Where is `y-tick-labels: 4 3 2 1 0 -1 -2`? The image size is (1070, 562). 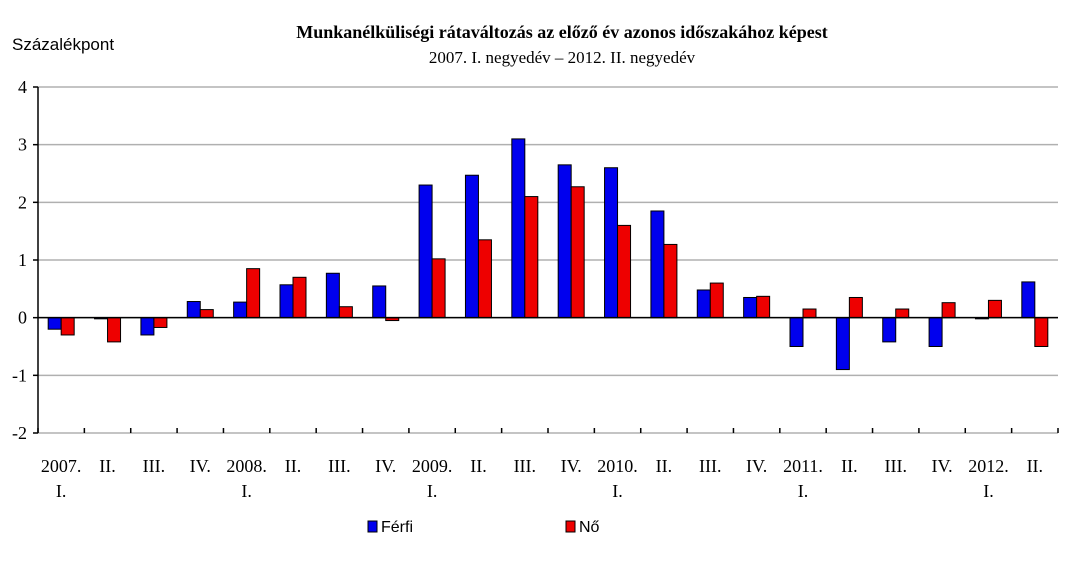 y-tick-labels: 4 3 2 1 0 -1 -2 is located at coordinates (19, 260).